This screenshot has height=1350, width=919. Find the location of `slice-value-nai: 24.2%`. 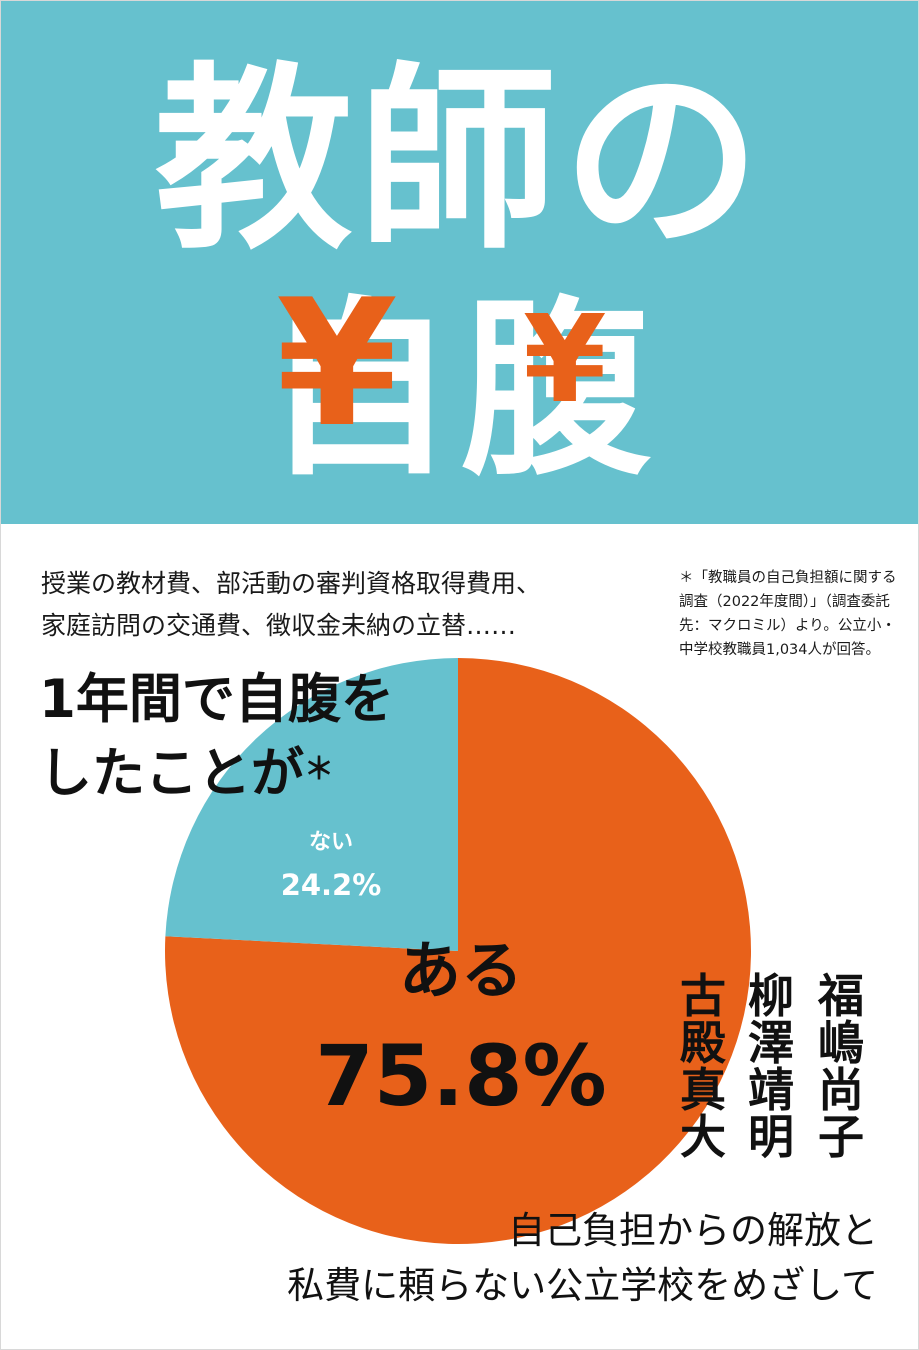

slice-value-nai: 24.2% is located at coordinates (331, 885).